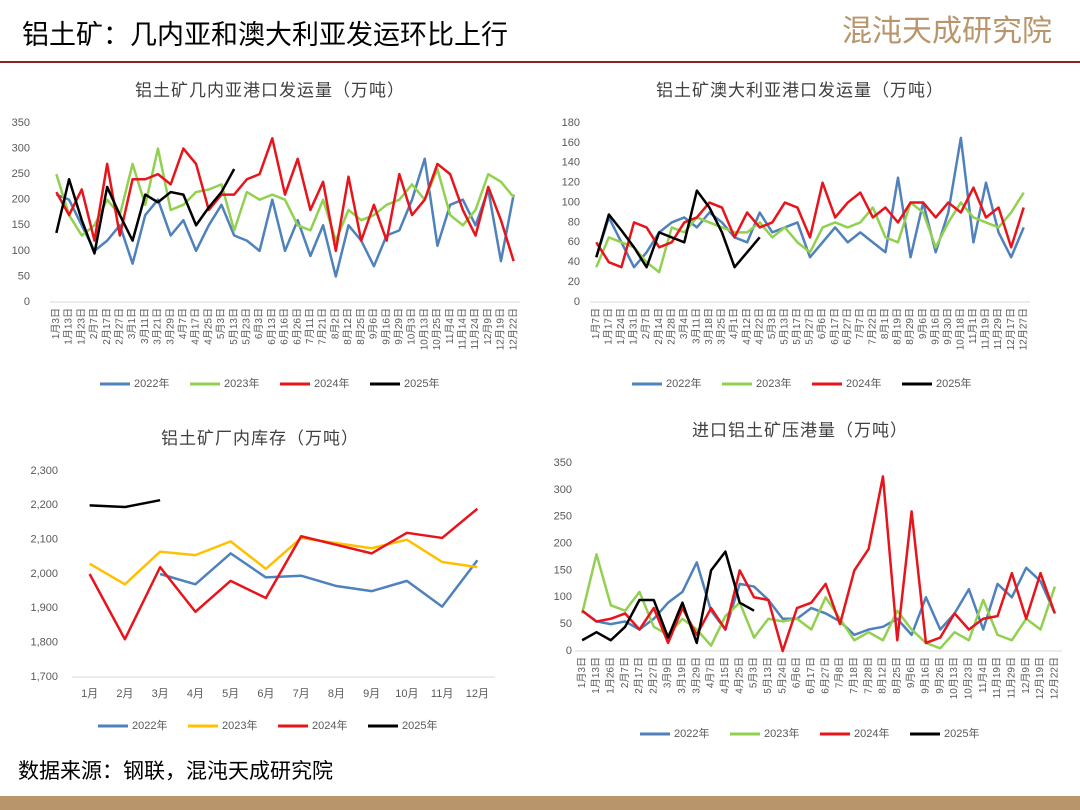 Image resolution: width=1080 pixels, height=810 pixels. Describe the element at coordinates (81, 326) in the screenshot. I see `x-tick-label: 1月23日` at that location.